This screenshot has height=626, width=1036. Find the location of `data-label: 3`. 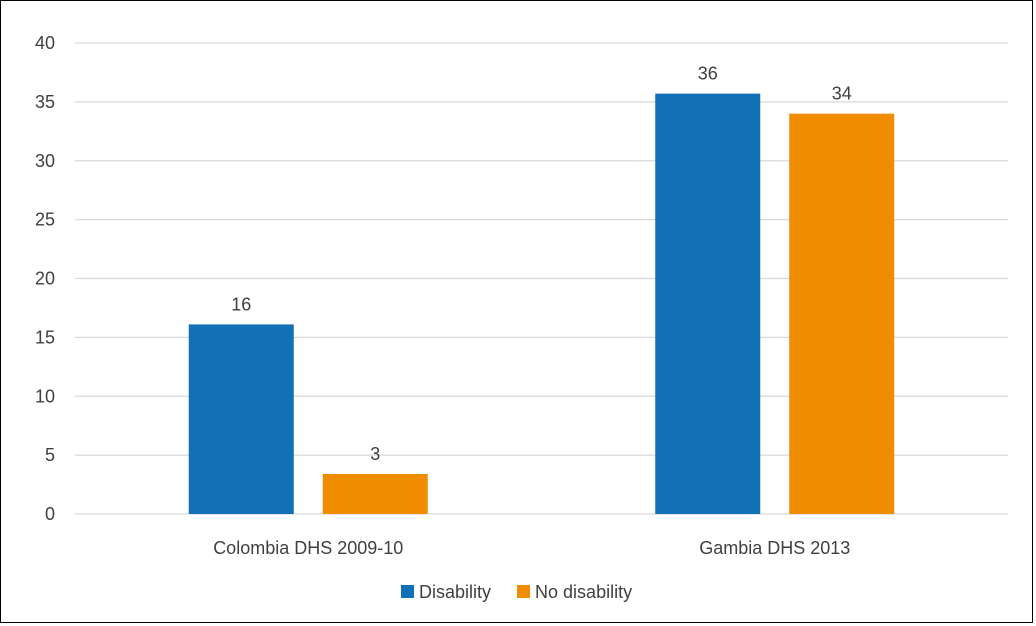

data-label: 3 is located at coordinates (375, 454).